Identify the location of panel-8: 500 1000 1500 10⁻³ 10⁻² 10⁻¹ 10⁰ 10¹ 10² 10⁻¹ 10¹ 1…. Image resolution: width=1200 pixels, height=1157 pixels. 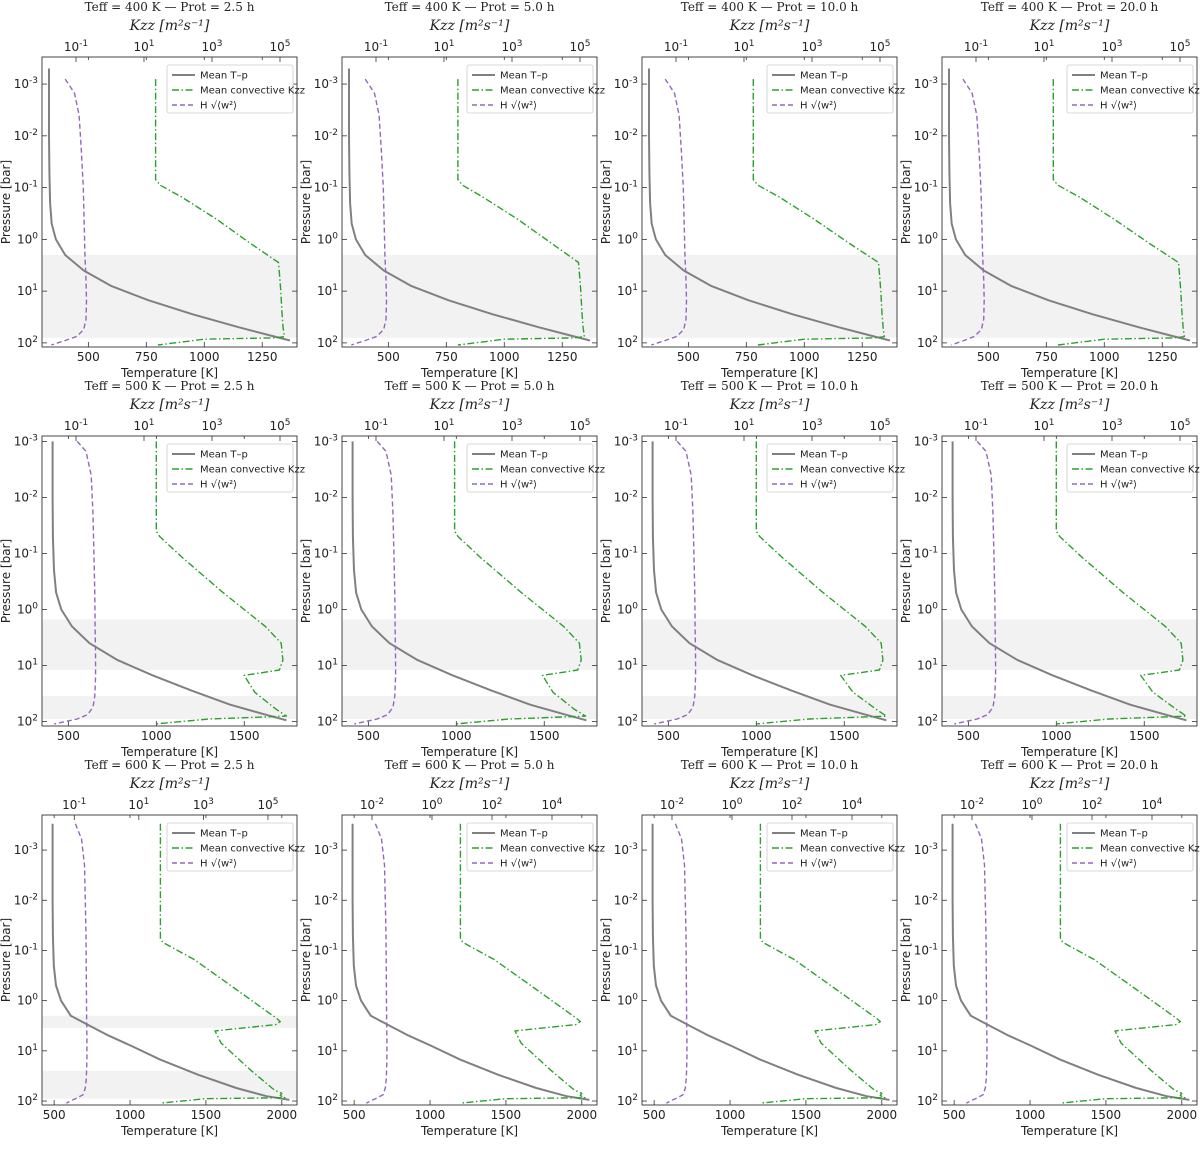
(1049, 569).